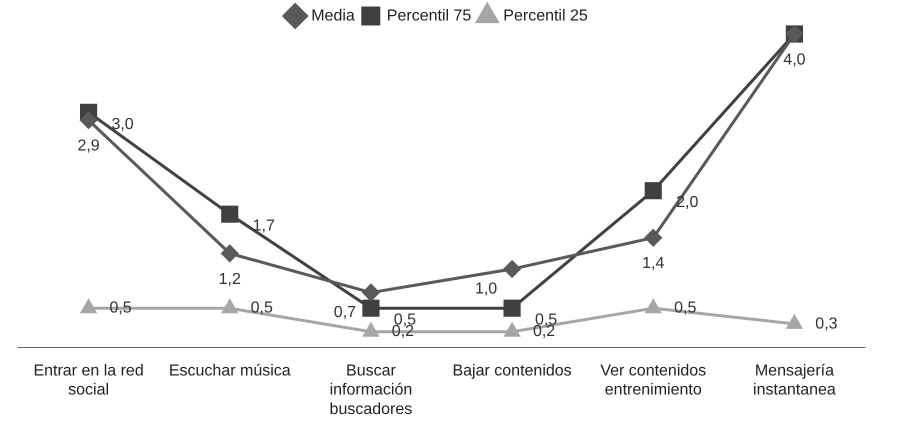 The image size is (905, 438). Describe the element at coordinates (687, 203) in the screenshot. I see `data-label: 2,0` at that location.